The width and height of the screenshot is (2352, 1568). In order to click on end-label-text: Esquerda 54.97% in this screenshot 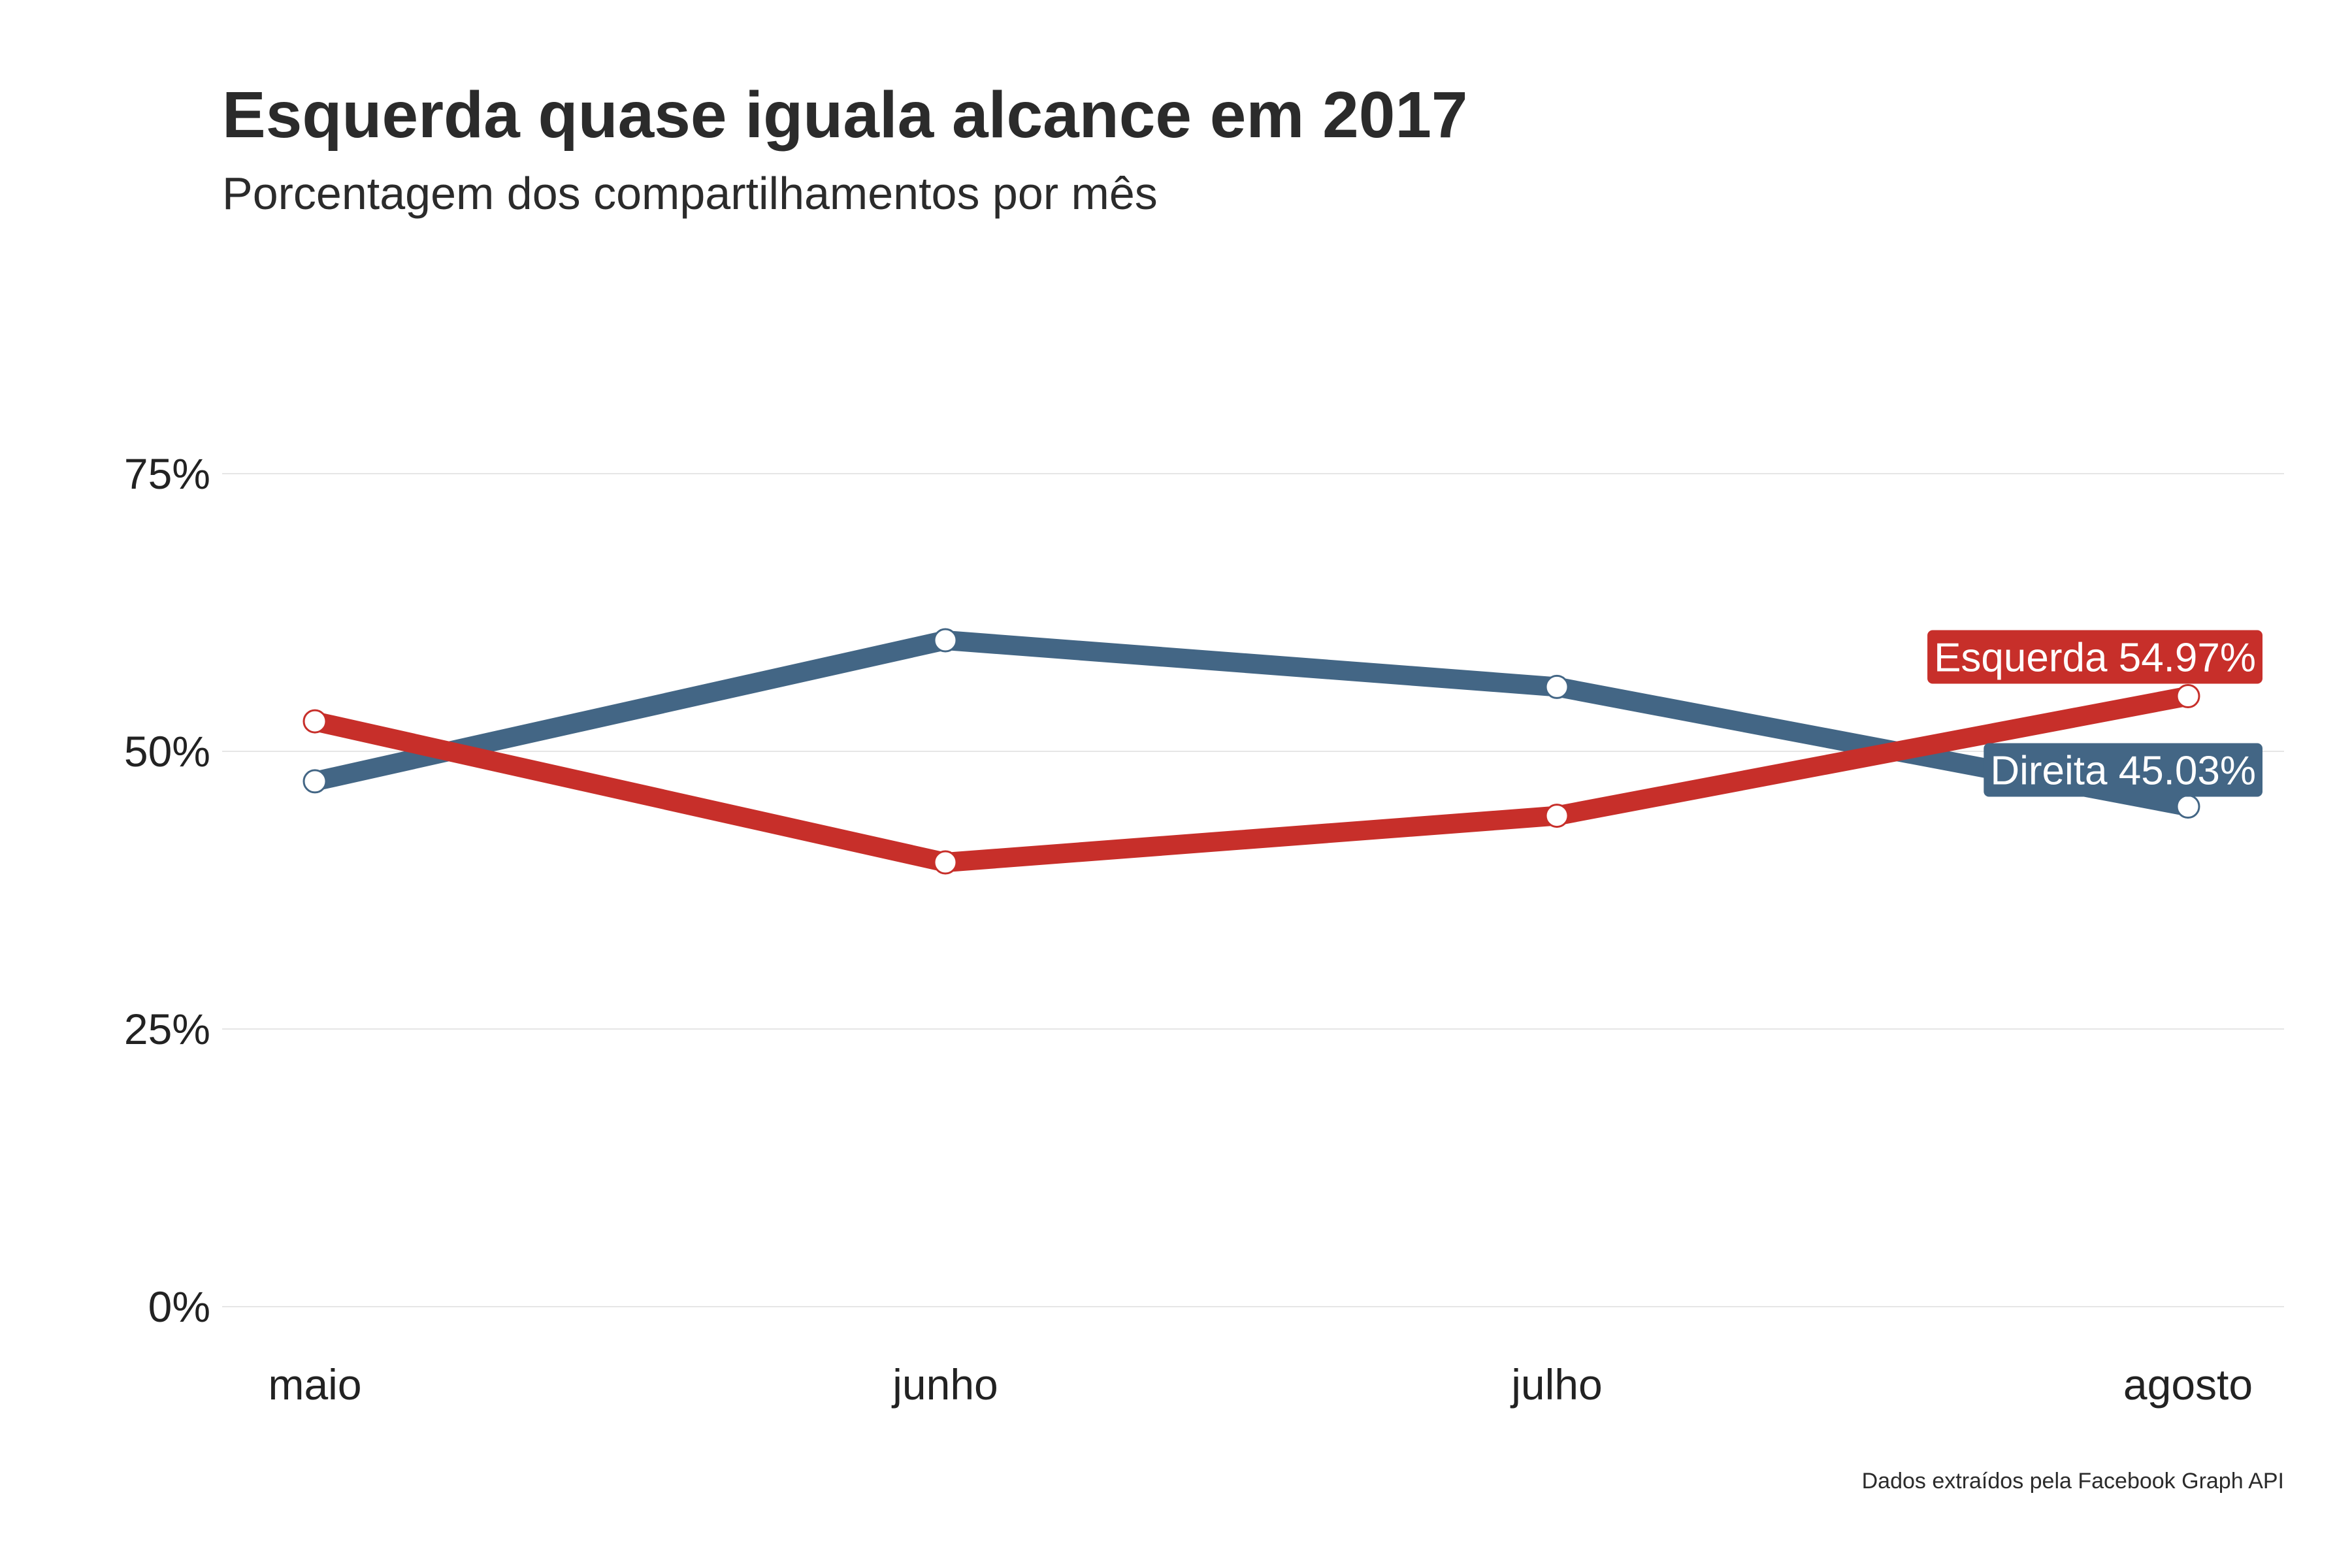, I will do `click(2095, 658)`.